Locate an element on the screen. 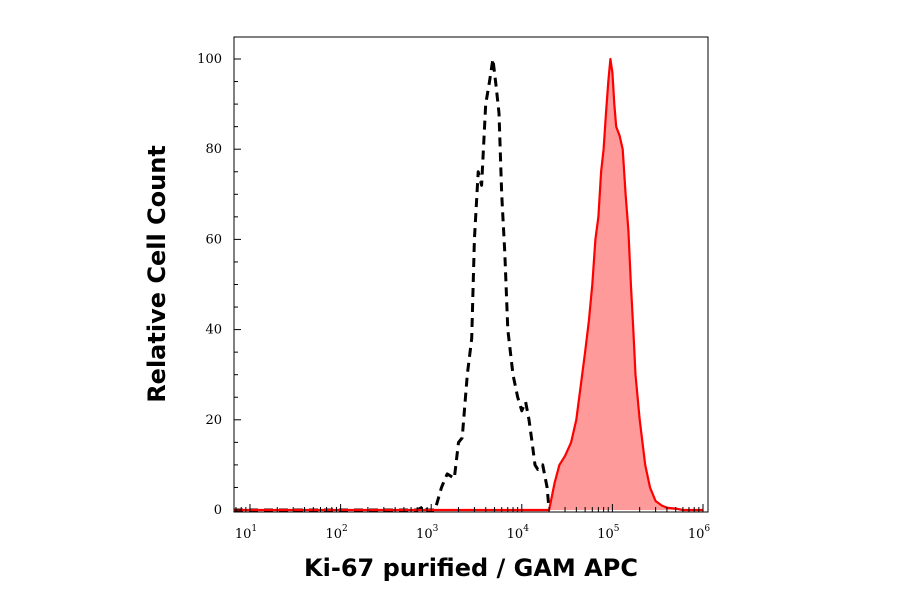 This screenshot has height=594, width=900. y-tick-label: 20 is located at coordinates (213, 420).